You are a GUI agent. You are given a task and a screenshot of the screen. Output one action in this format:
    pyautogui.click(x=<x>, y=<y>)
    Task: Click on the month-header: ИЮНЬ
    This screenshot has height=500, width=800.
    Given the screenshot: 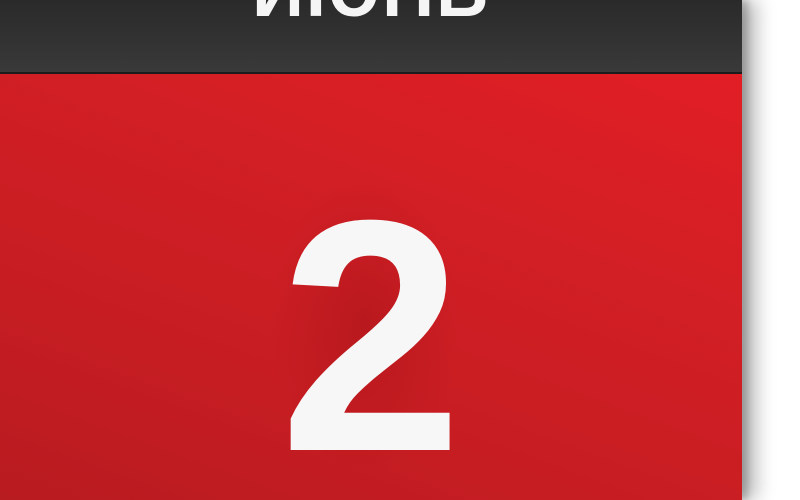 What is the action you would take?
    pyautogui.click(x=371, y=37)
    